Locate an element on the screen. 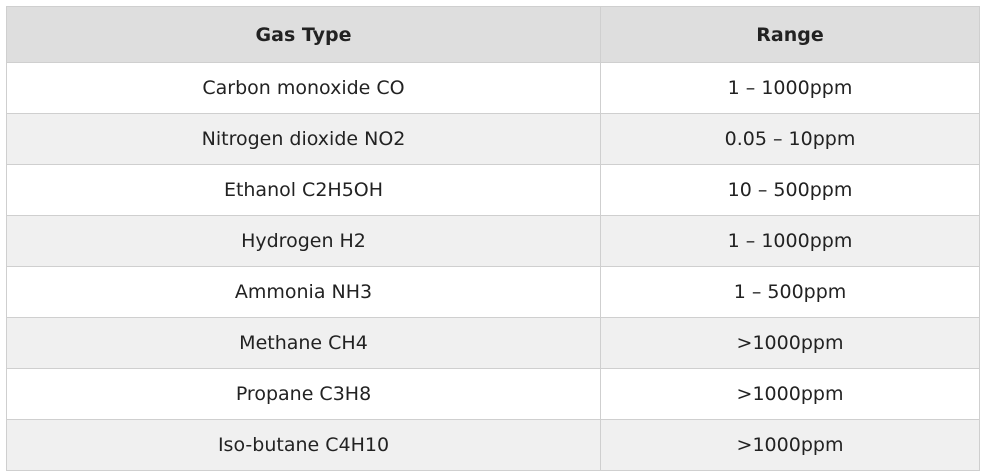 The image size is (982, 476). gas-cell: Propane C3H8 is located at coordinates (303, 394).